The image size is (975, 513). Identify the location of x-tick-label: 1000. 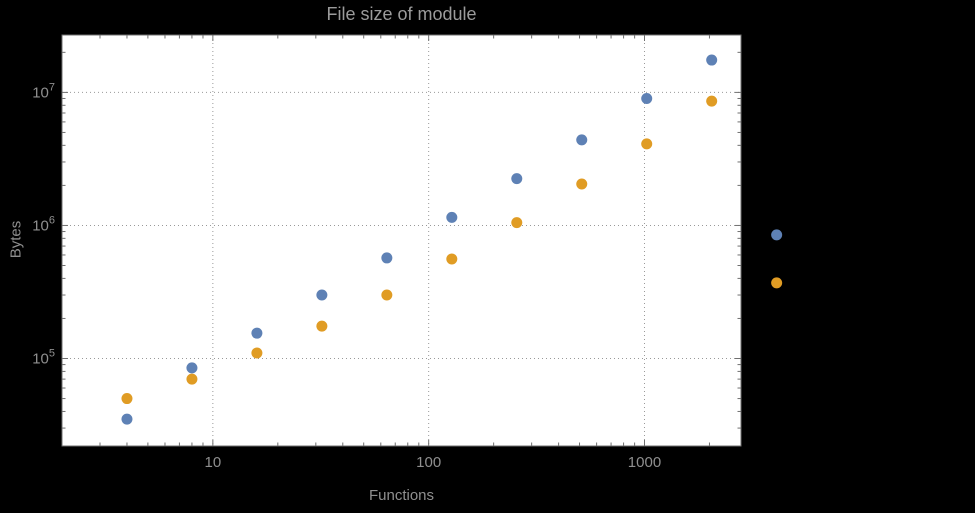
(644, 462).